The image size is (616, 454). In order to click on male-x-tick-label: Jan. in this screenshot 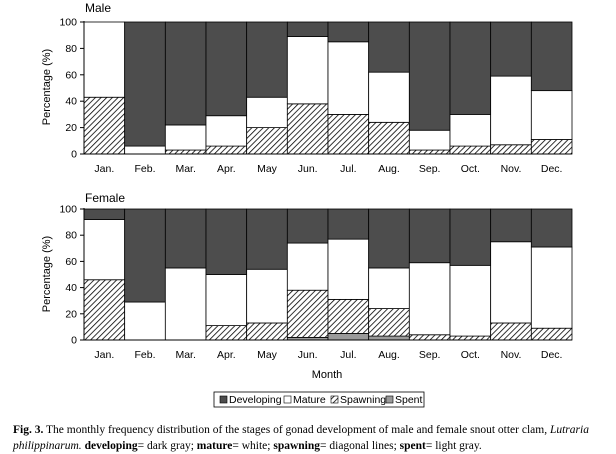, I will do `click(104, 169)`.